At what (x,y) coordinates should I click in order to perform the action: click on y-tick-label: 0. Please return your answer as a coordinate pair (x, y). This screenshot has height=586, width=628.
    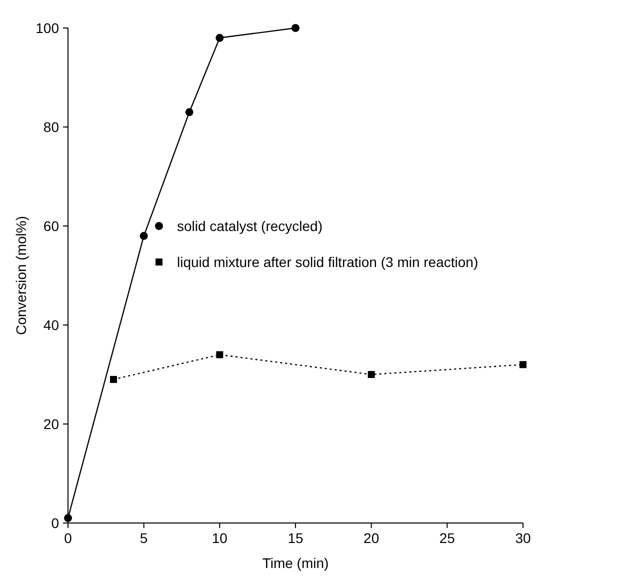
    Looking at the image, I should click on (55, 523).